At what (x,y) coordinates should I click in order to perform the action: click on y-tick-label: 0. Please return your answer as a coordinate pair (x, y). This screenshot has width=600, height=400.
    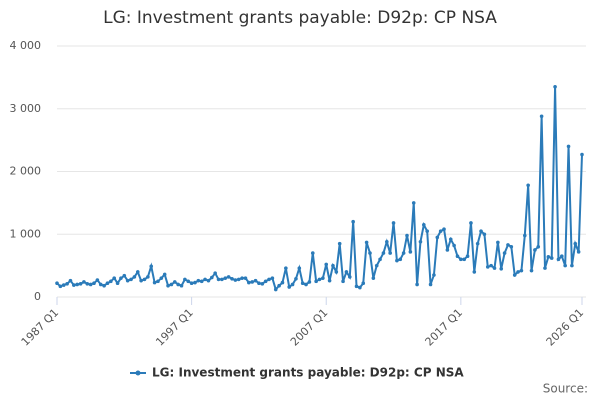
    Looking at the image, I should click on (37, 296).